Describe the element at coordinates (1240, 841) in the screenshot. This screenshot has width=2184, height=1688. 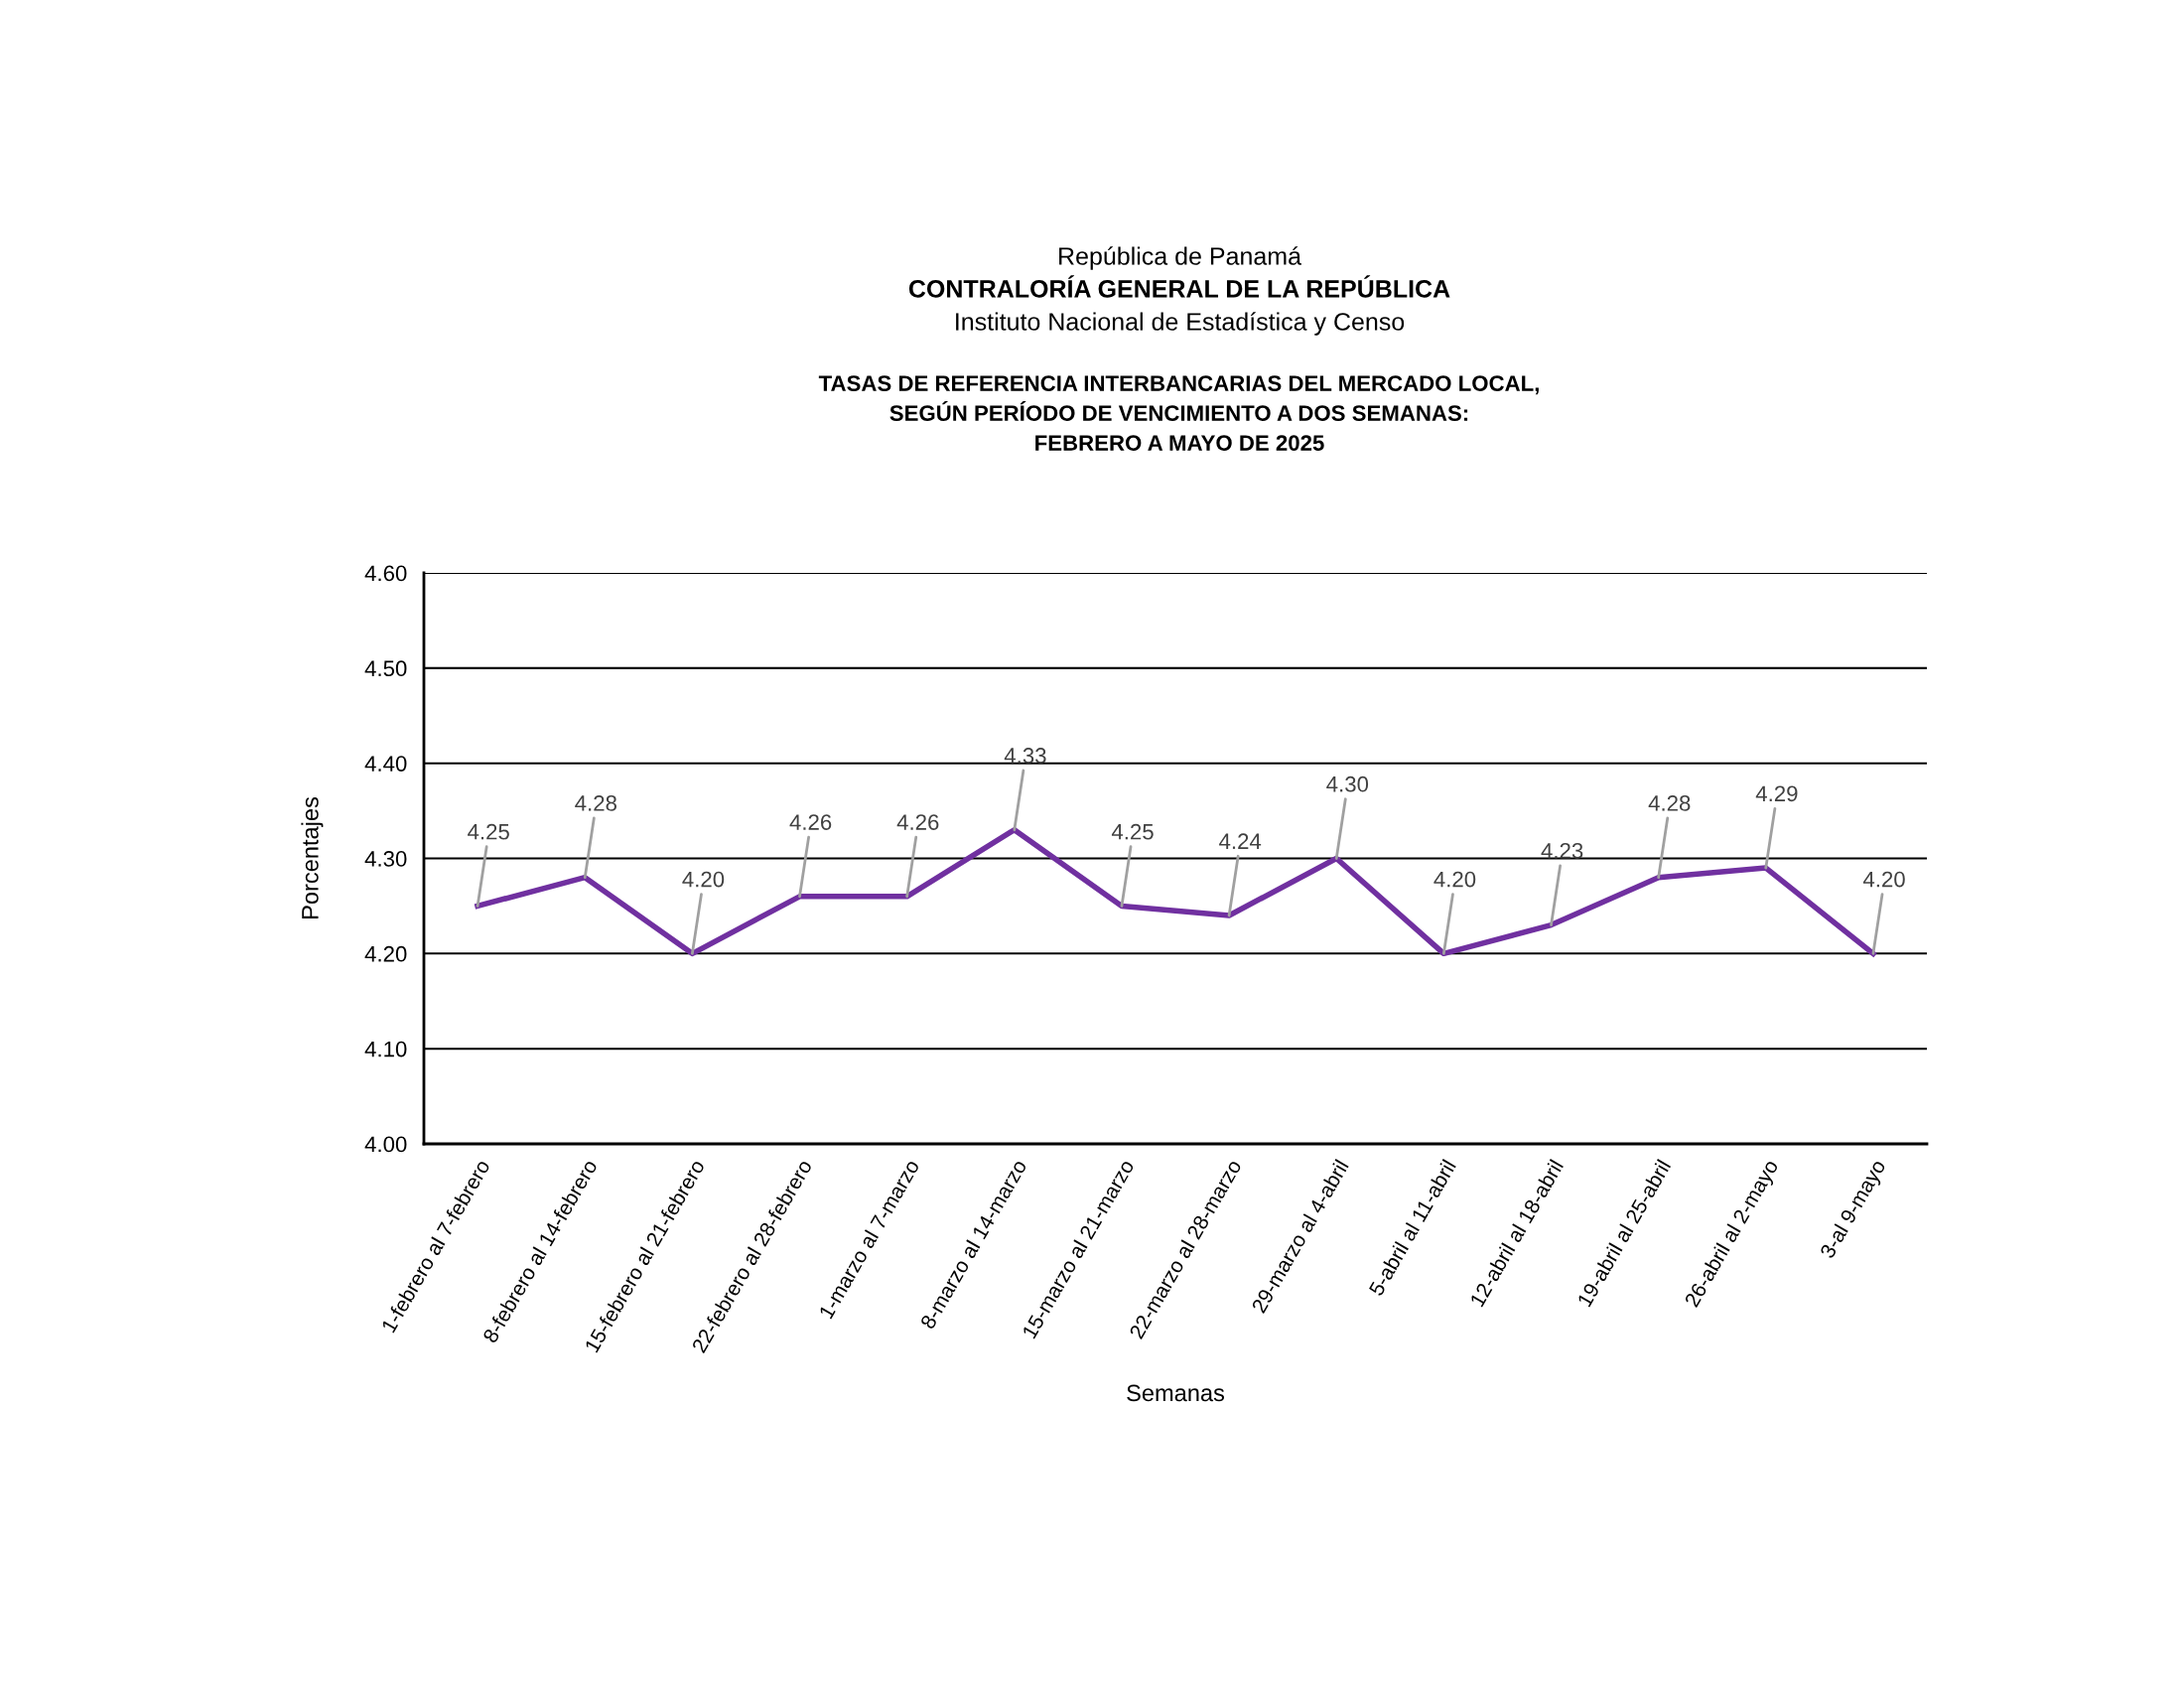
I see `text: 4.24` at that location.